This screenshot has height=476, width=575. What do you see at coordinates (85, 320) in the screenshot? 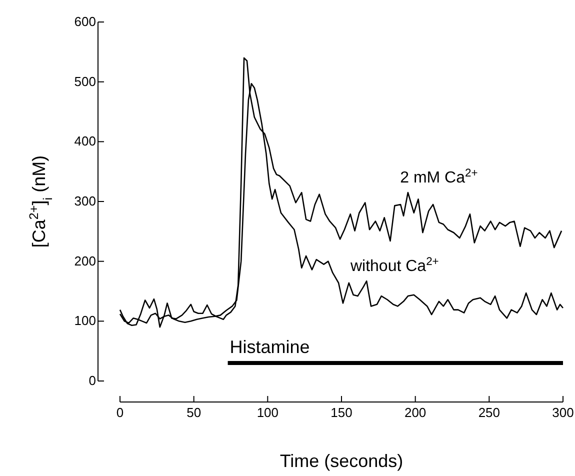
I see `y-tick-label: 100` at bounding box center [85, 320].